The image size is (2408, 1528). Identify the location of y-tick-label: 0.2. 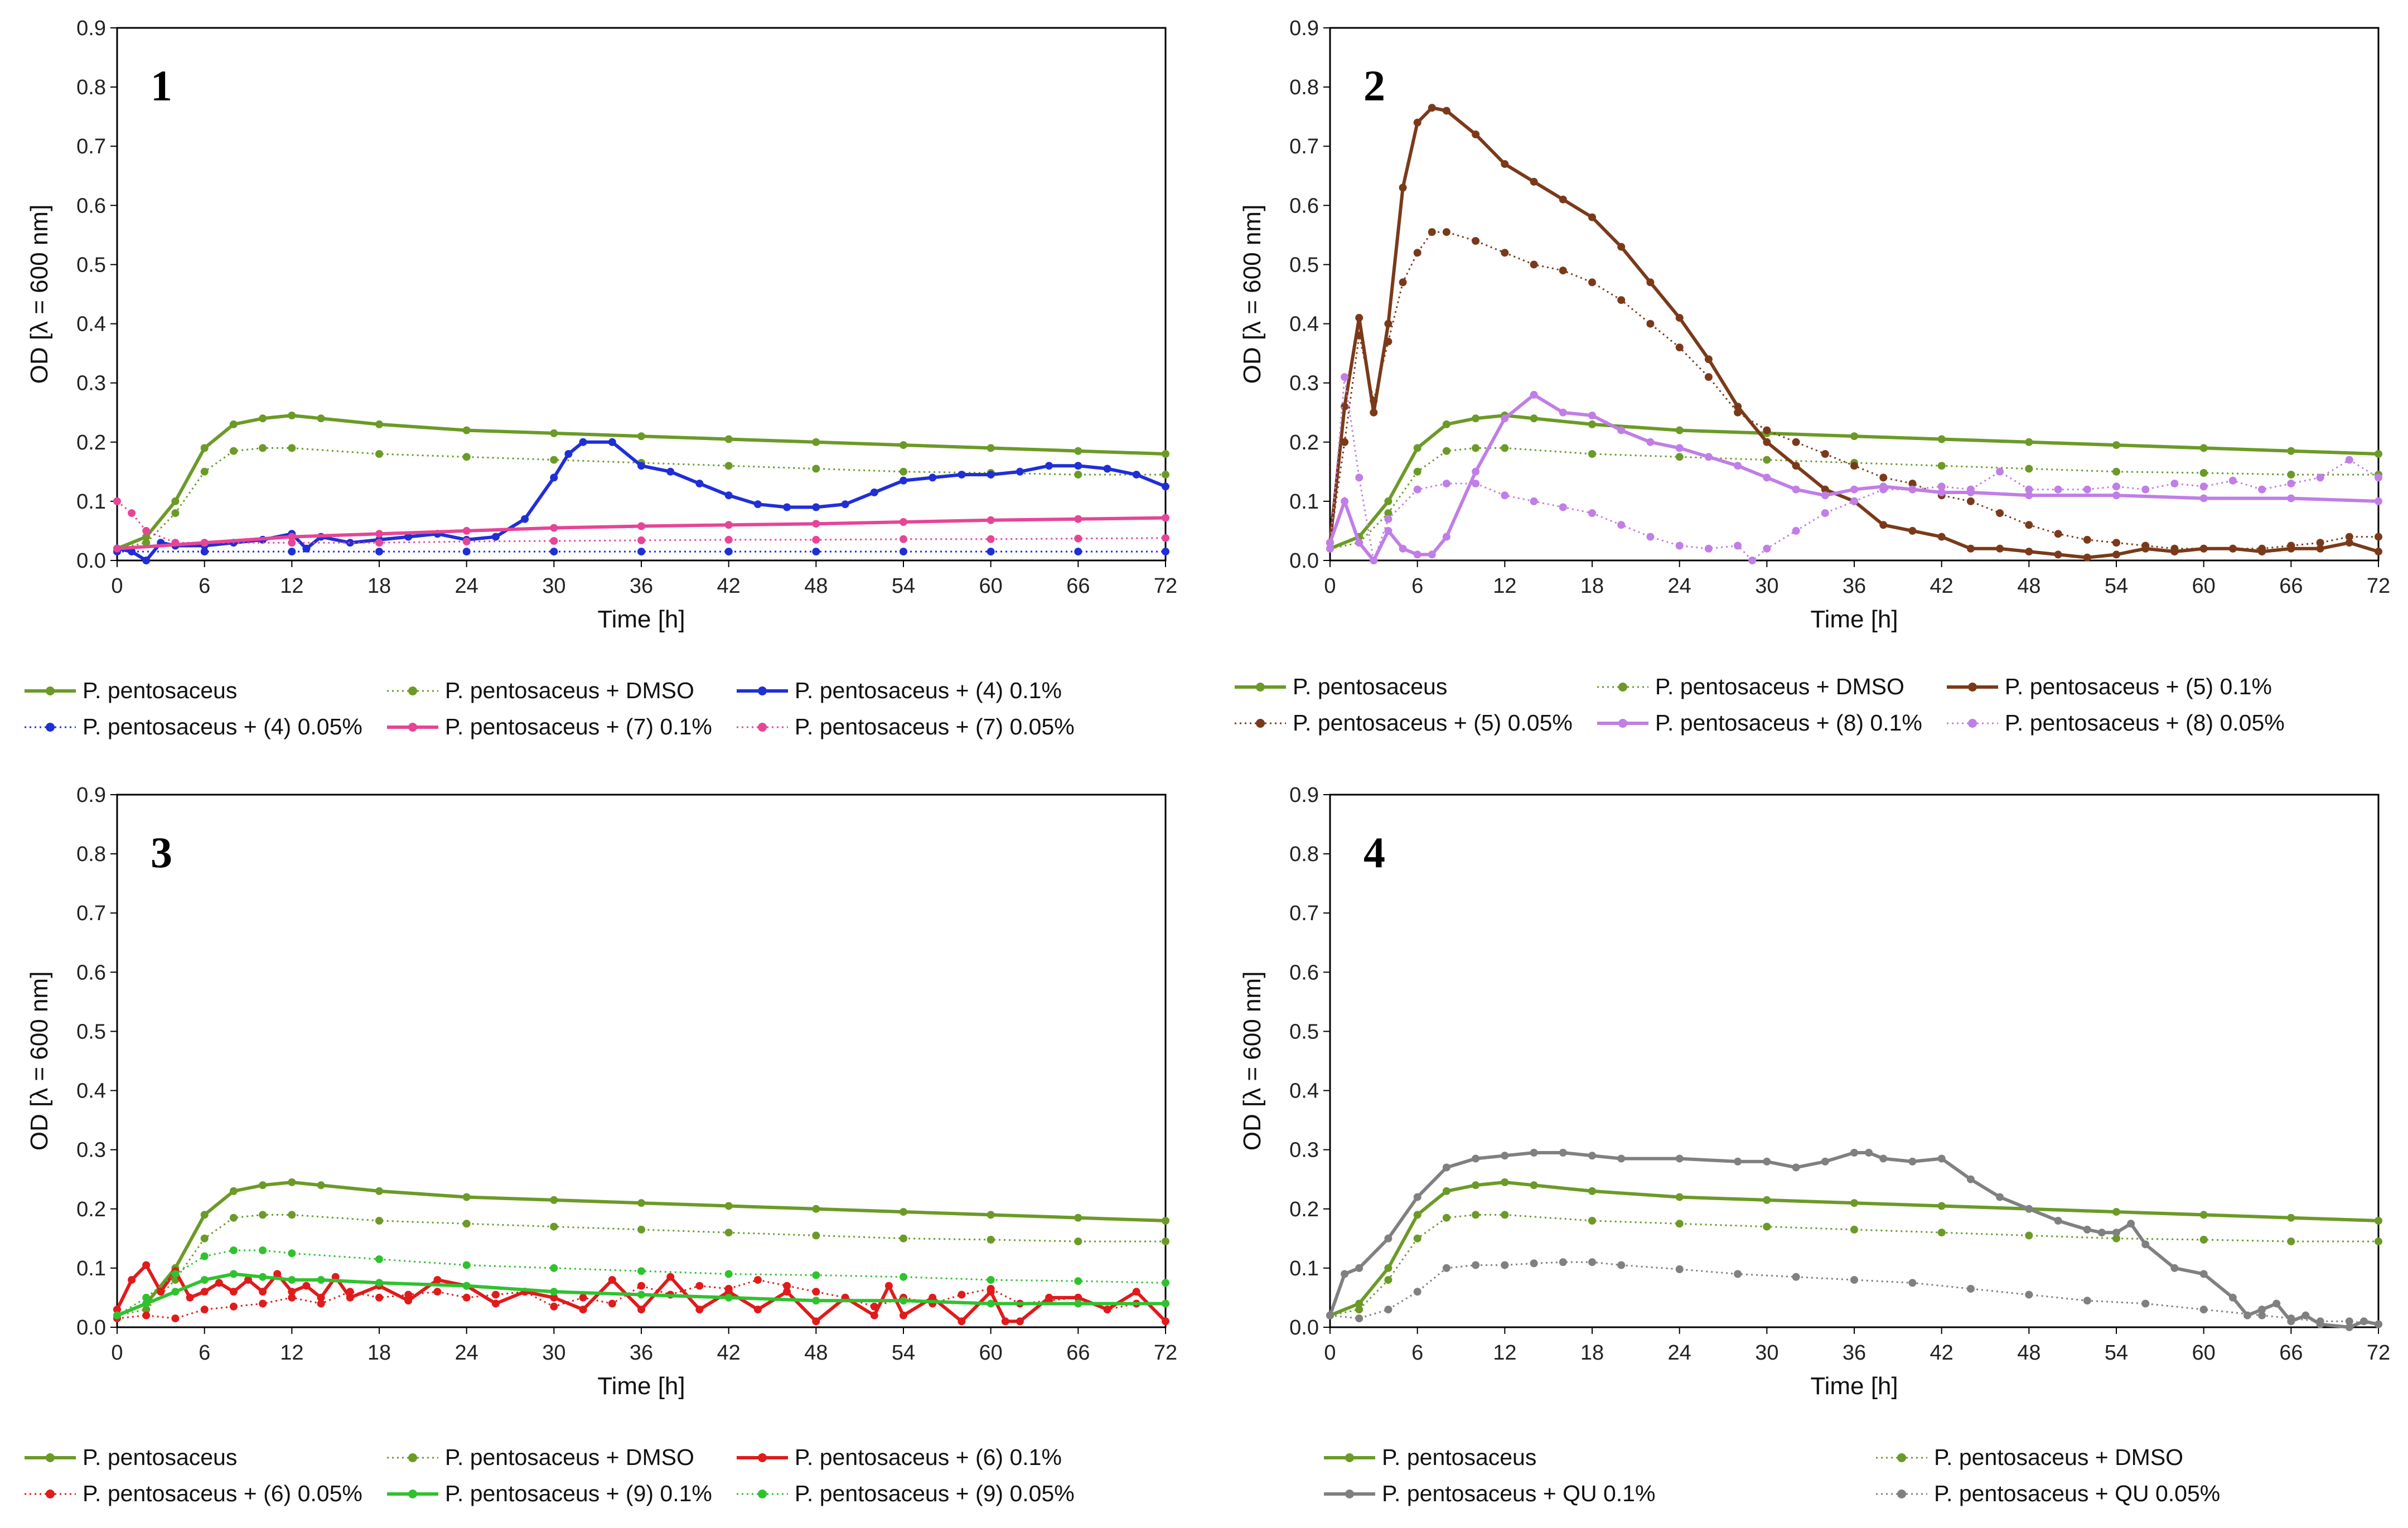
(1304, 1209).